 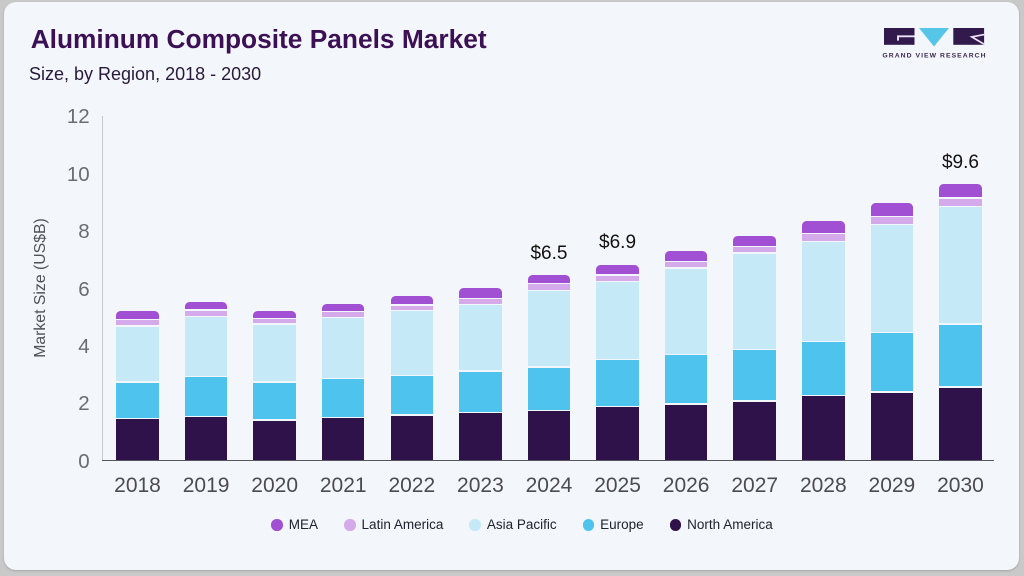 I want to click on svg-text: GRAND VIEW RESEARCH, so click(x=934, y=55).